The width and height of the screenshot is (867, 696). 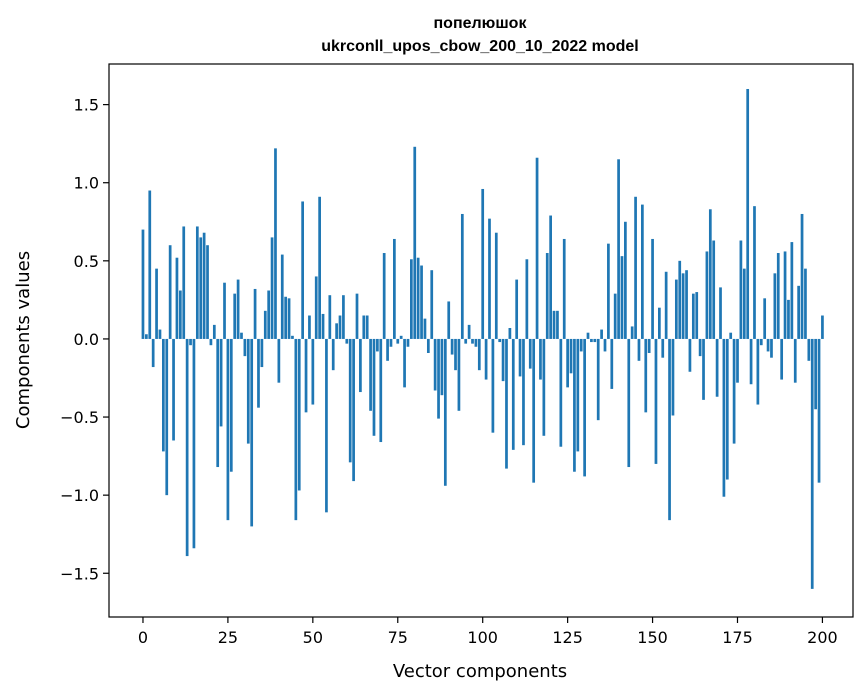 I want to click on y-tick-label: −0.5, so click(x=79, y=417).